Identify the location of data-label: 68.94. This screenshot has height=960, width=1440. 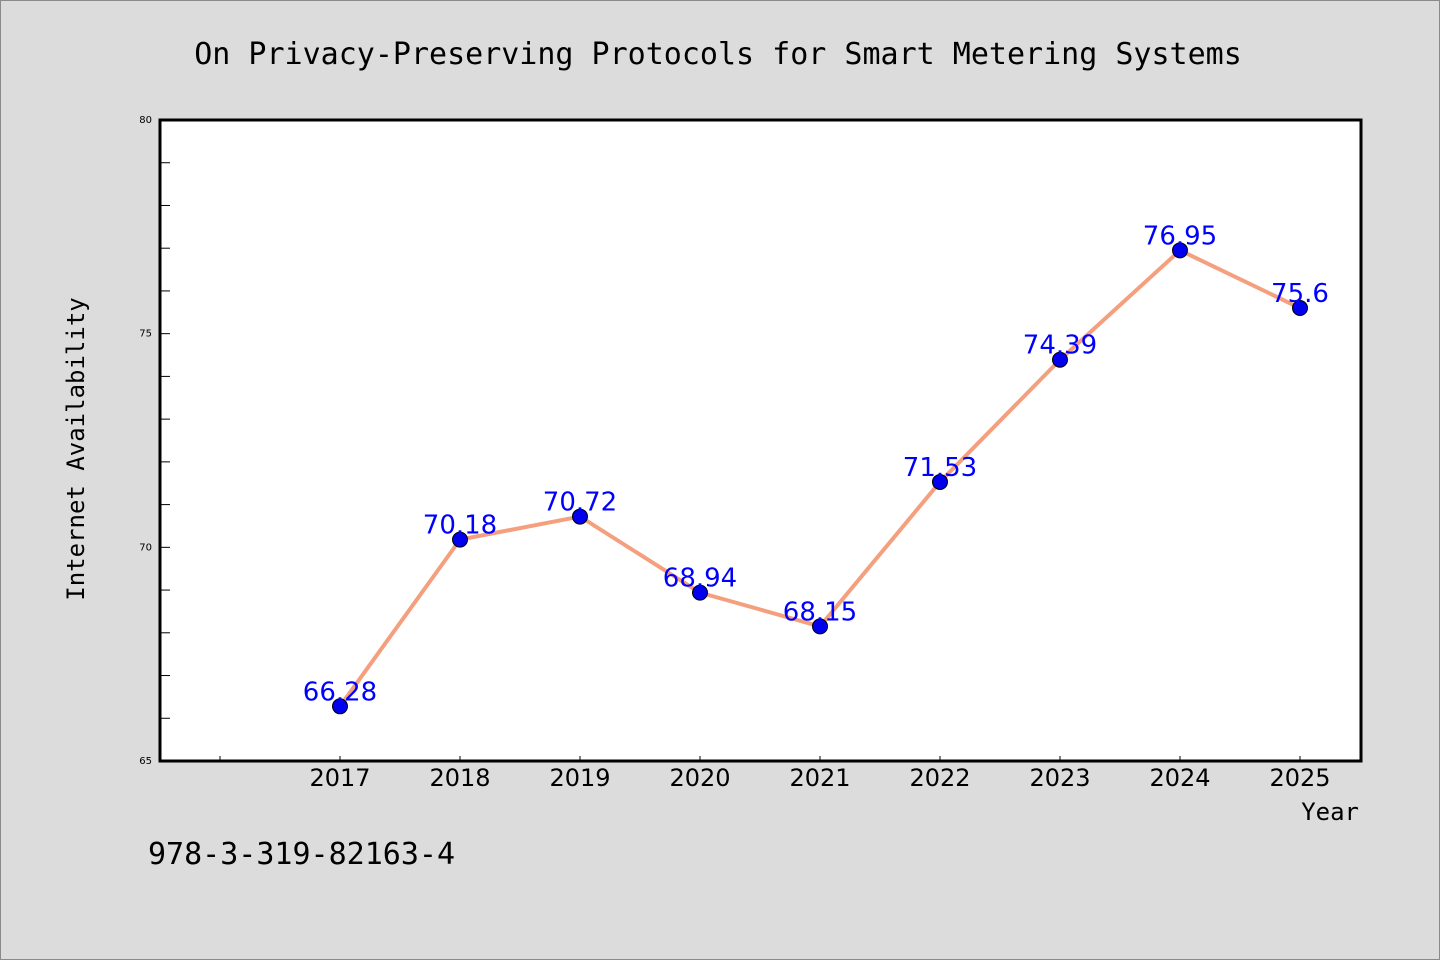
(700, 579).